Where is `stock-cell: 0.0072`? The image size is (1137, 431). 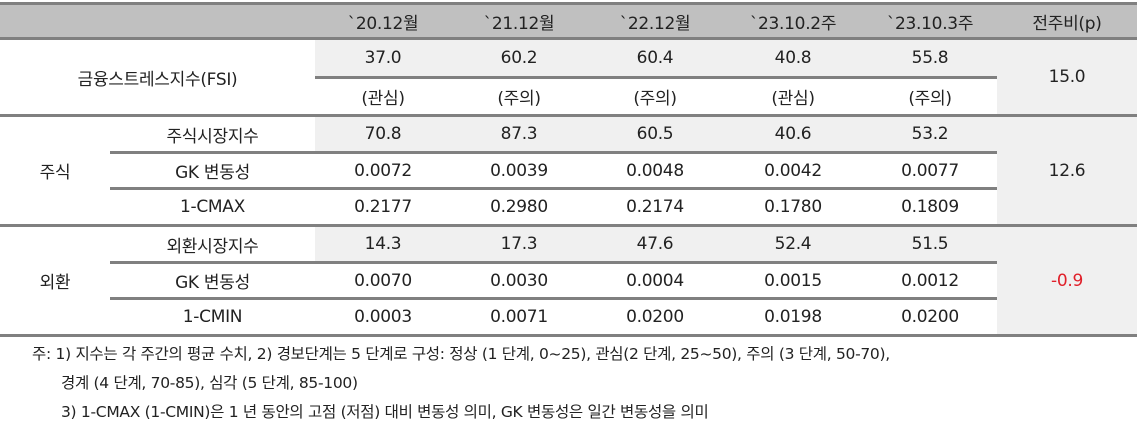
stock-cell: 0.0072 is located at coordinates (383, 170).